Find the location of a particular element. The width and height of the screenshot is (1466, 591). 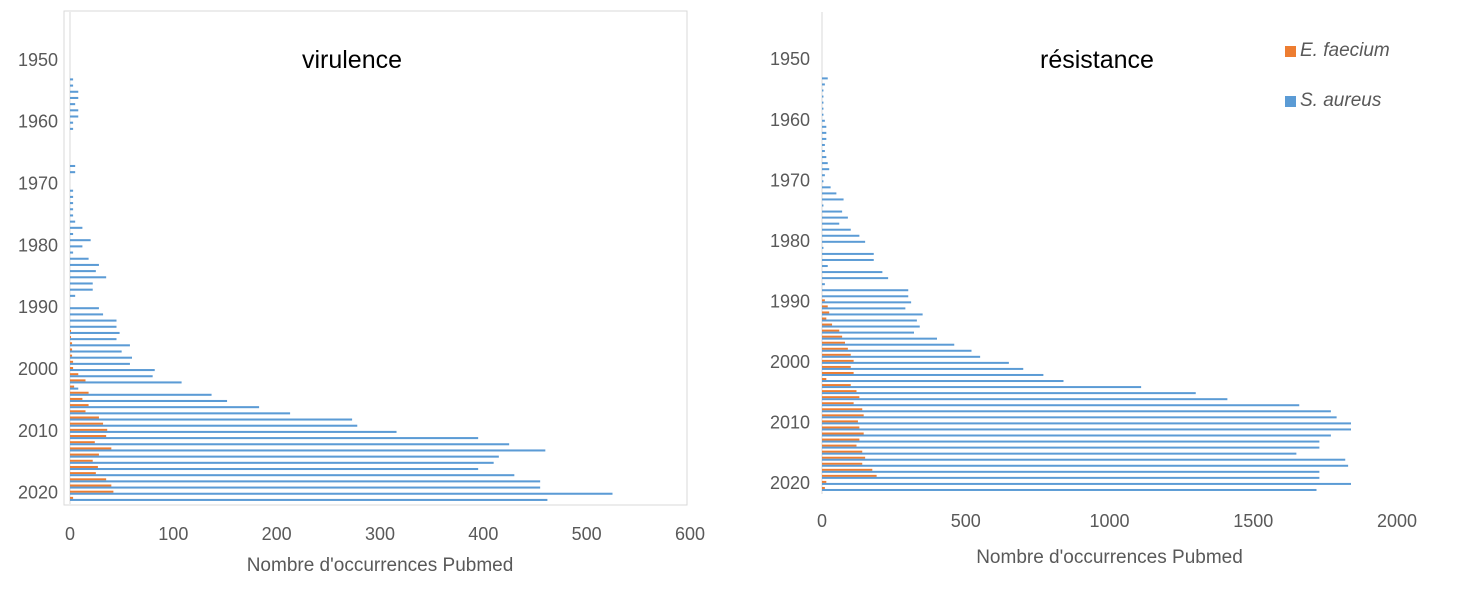

virulence-bar-aureus-1977 is located at coordinates (76, 227).